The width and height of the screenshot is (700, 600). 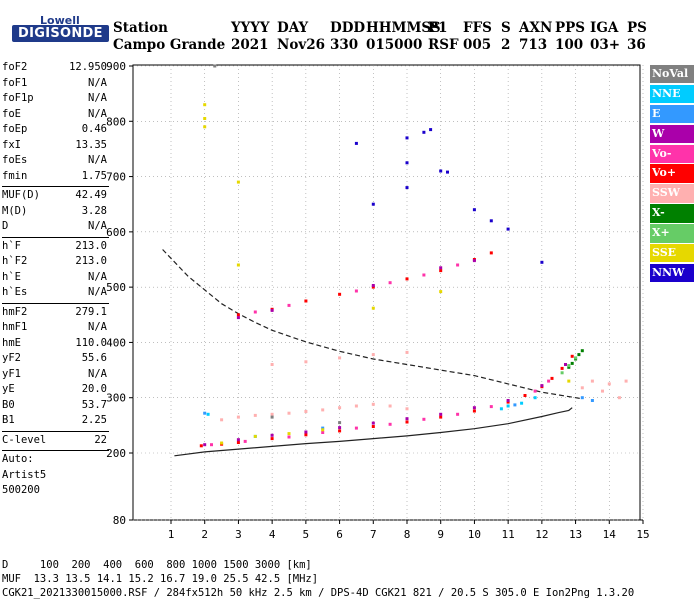 What do you see at coordinates (119, 520) in the screenshot?
I see `y-tick-label: 80` at bounding box center [119, 520].